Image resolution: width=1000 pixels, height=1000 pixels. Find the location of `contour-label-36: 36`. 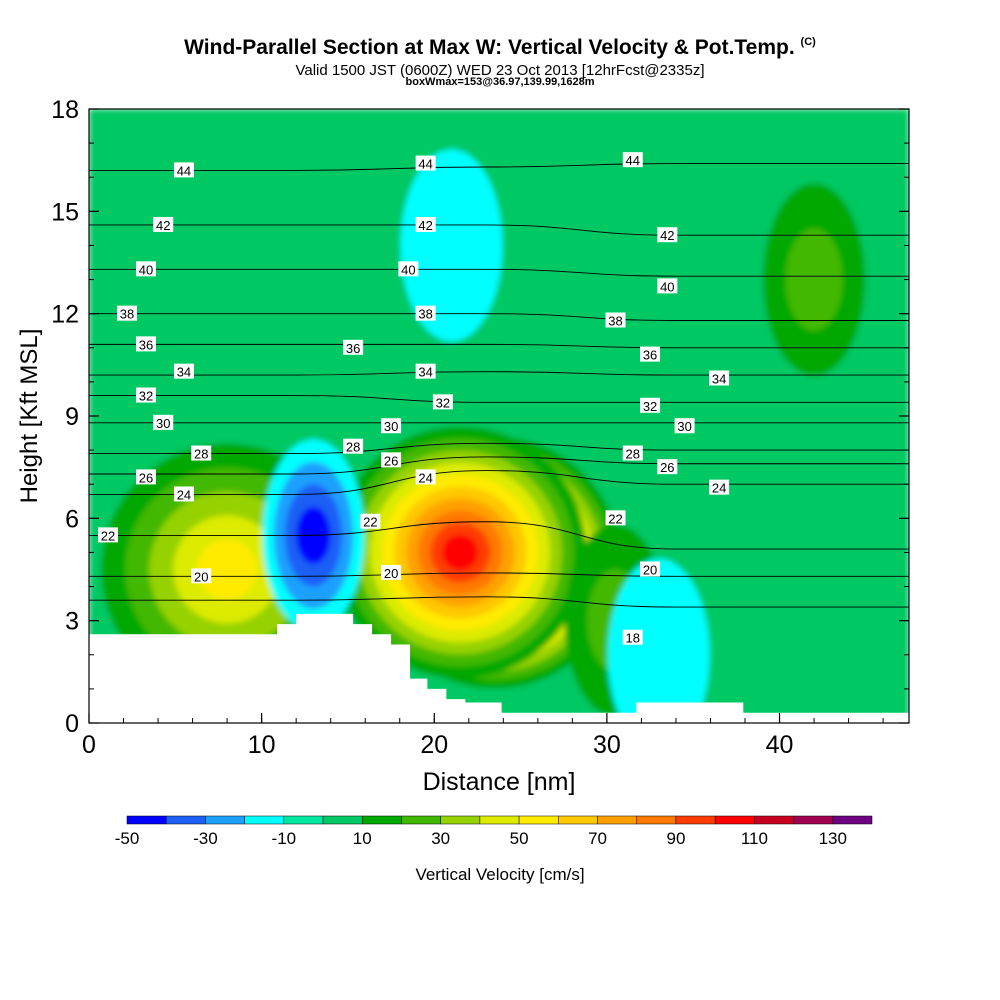

contour-label-36: 36 is located at coordinates (145, 344).